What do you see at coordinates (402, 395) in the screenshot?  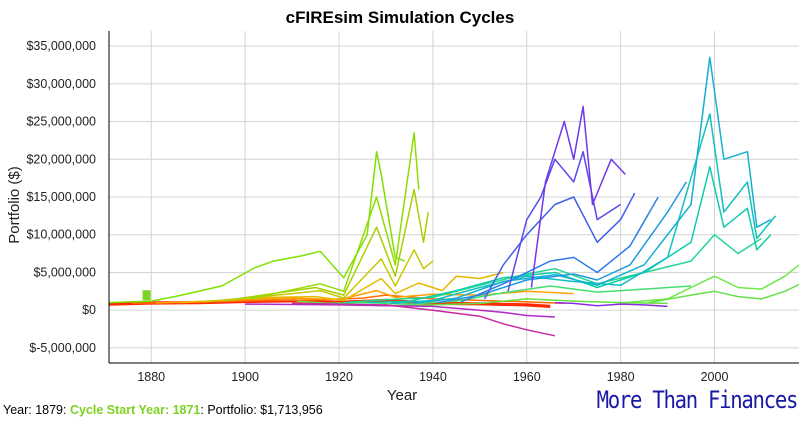 I see `x-axis-title: Year` at bounding box center [402, 395].